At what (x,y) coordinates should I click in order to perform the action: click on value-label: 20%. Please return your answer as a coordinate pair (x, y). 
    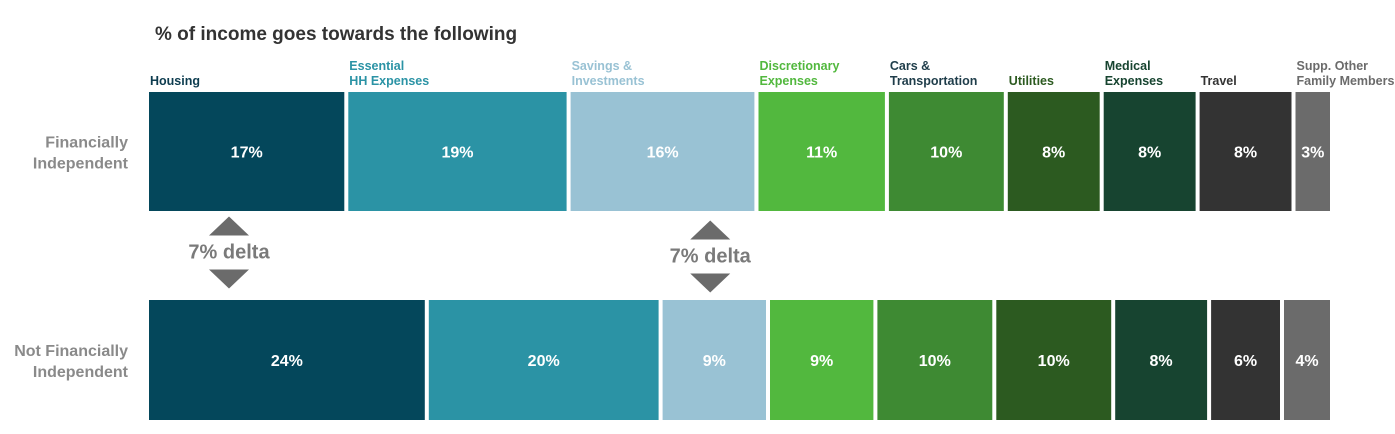
    Looking at the image, I should click on (544, 361).